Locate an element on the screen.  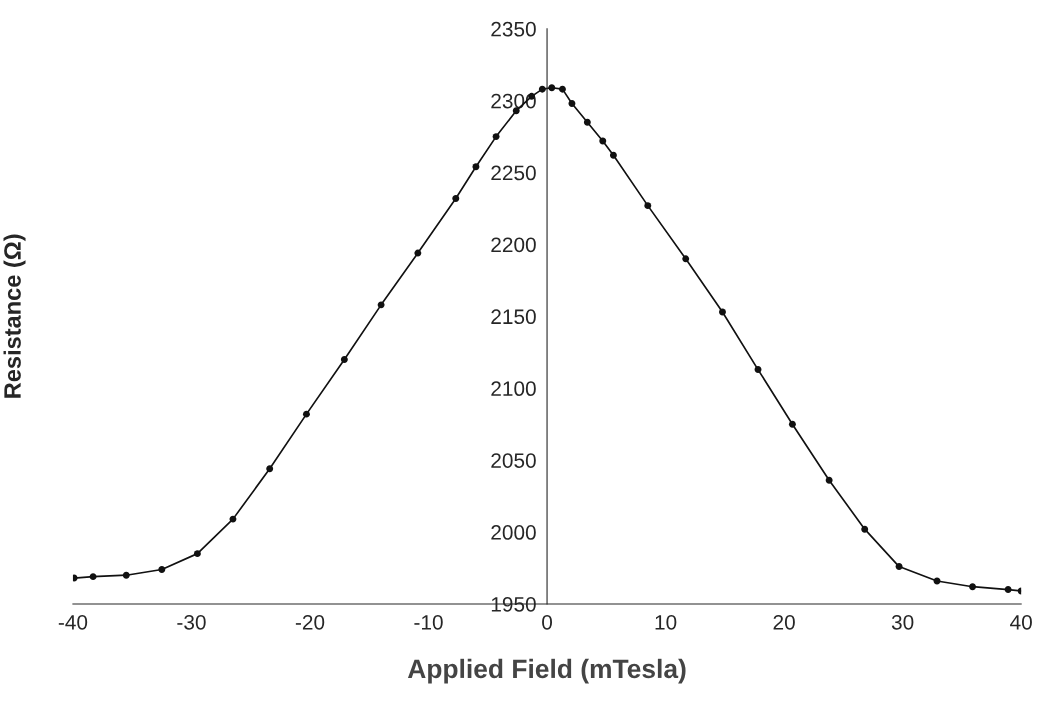
x-tick-label: 20 is located at coordinates (784, 622).